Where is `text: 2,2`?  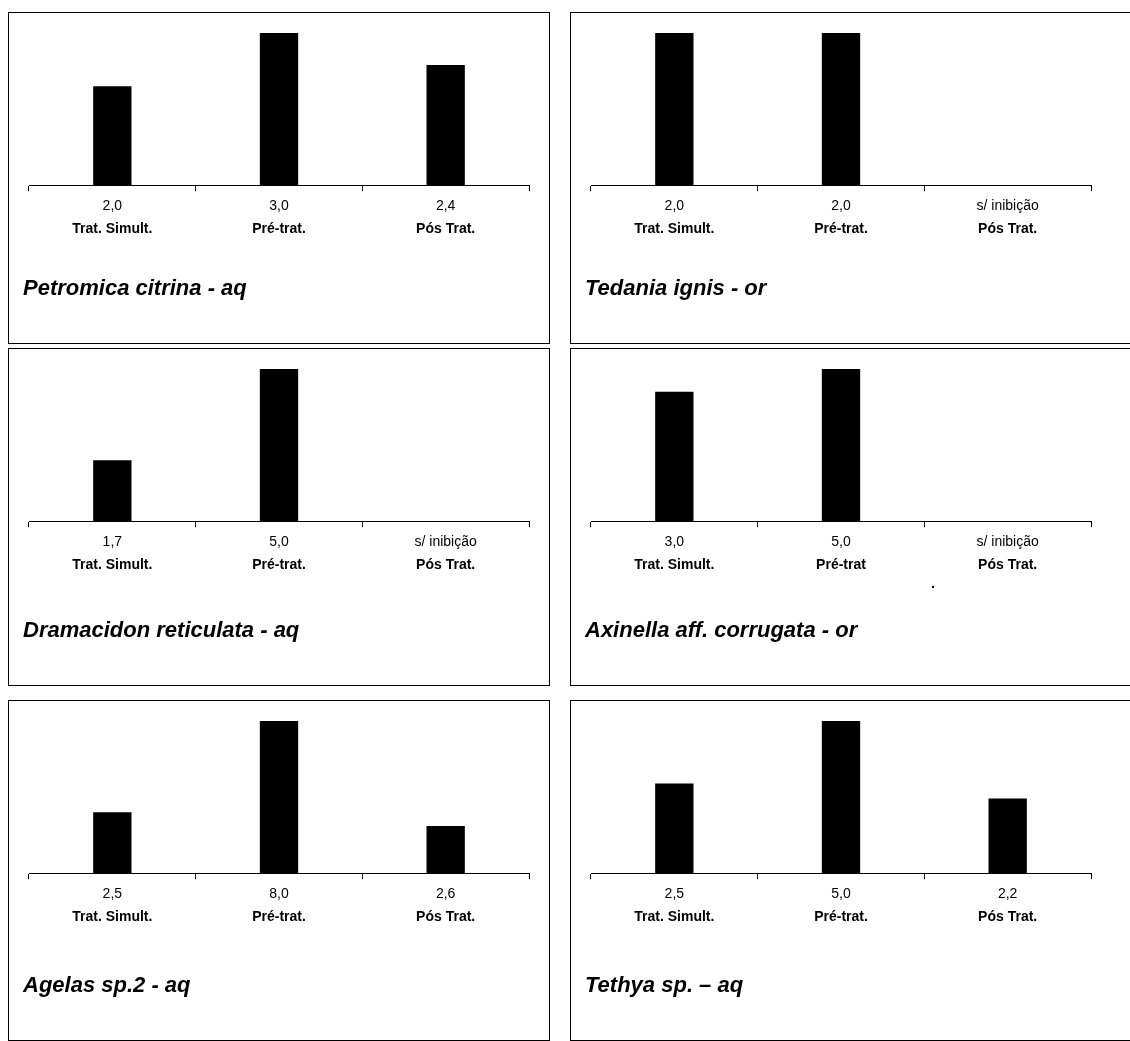 text: 2,2 is located at coordinates (1007, 893).